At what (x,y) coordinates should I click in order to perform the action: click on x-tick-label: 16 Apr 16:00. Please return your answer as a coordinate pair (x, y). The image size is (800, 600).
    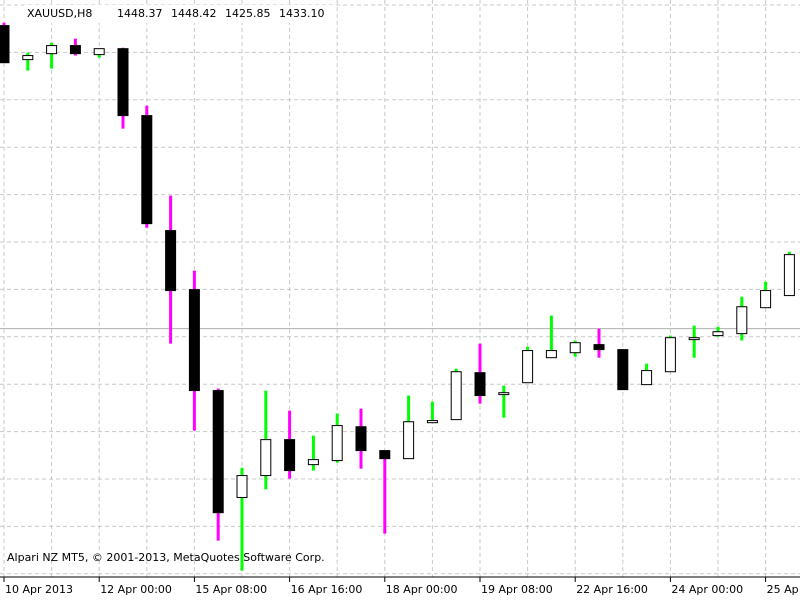
    Looking at the image, I should click on (327, 589).